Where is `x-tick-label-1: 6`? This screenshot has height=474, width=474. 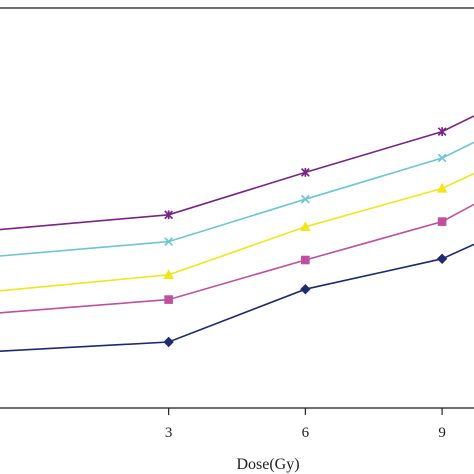 x-tick-label-1: 6 is located at coordinates (306, 433).